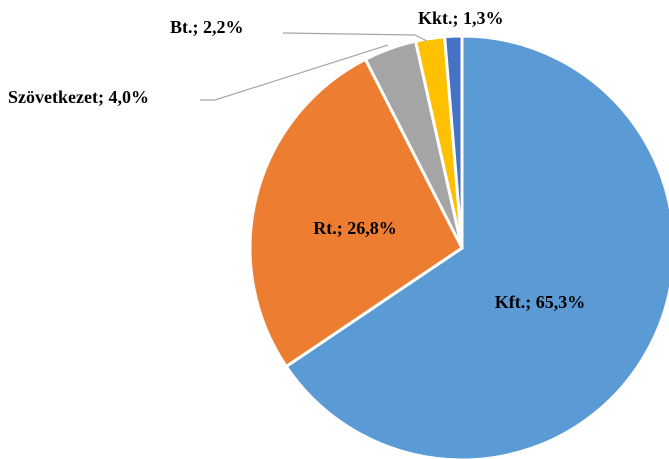  I want to click on pie-slice, so click(453, 141).